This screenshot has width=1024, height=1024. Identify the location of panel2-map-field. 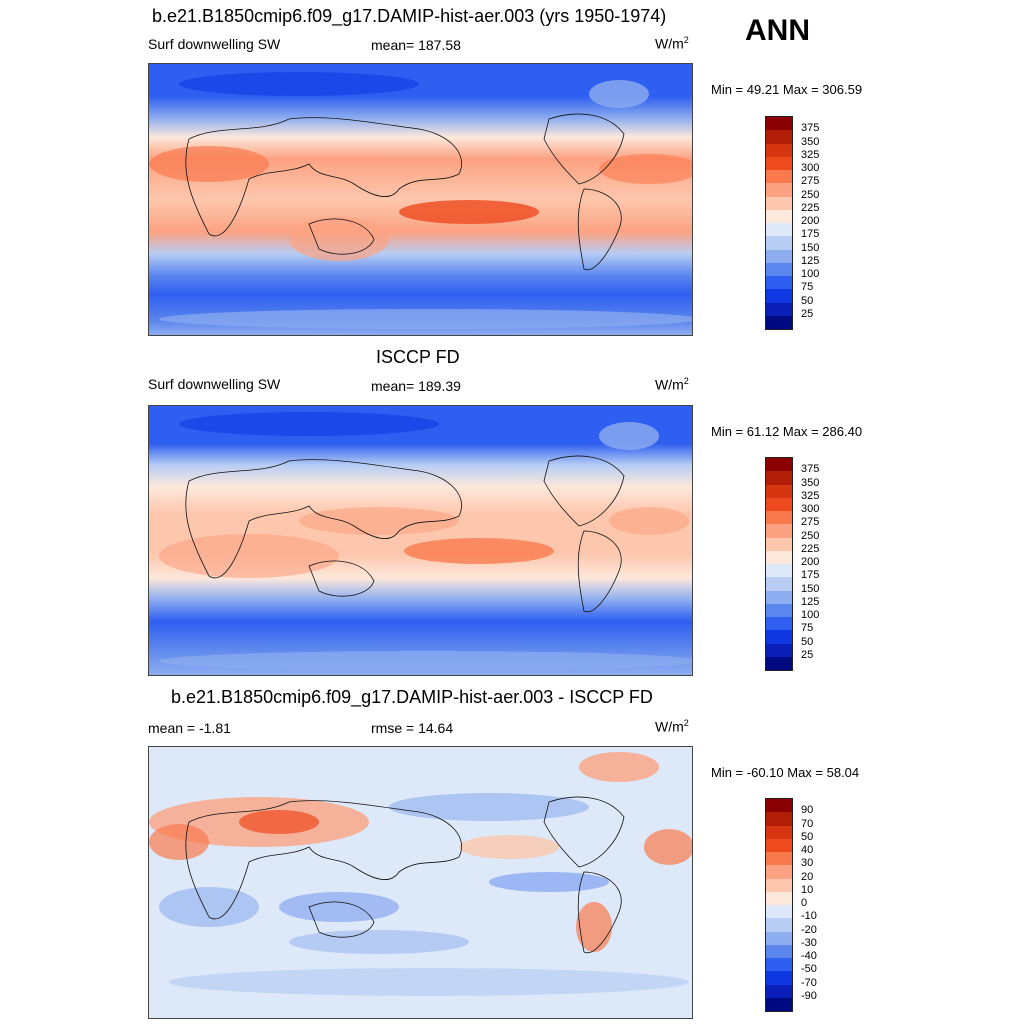
(420, 540).